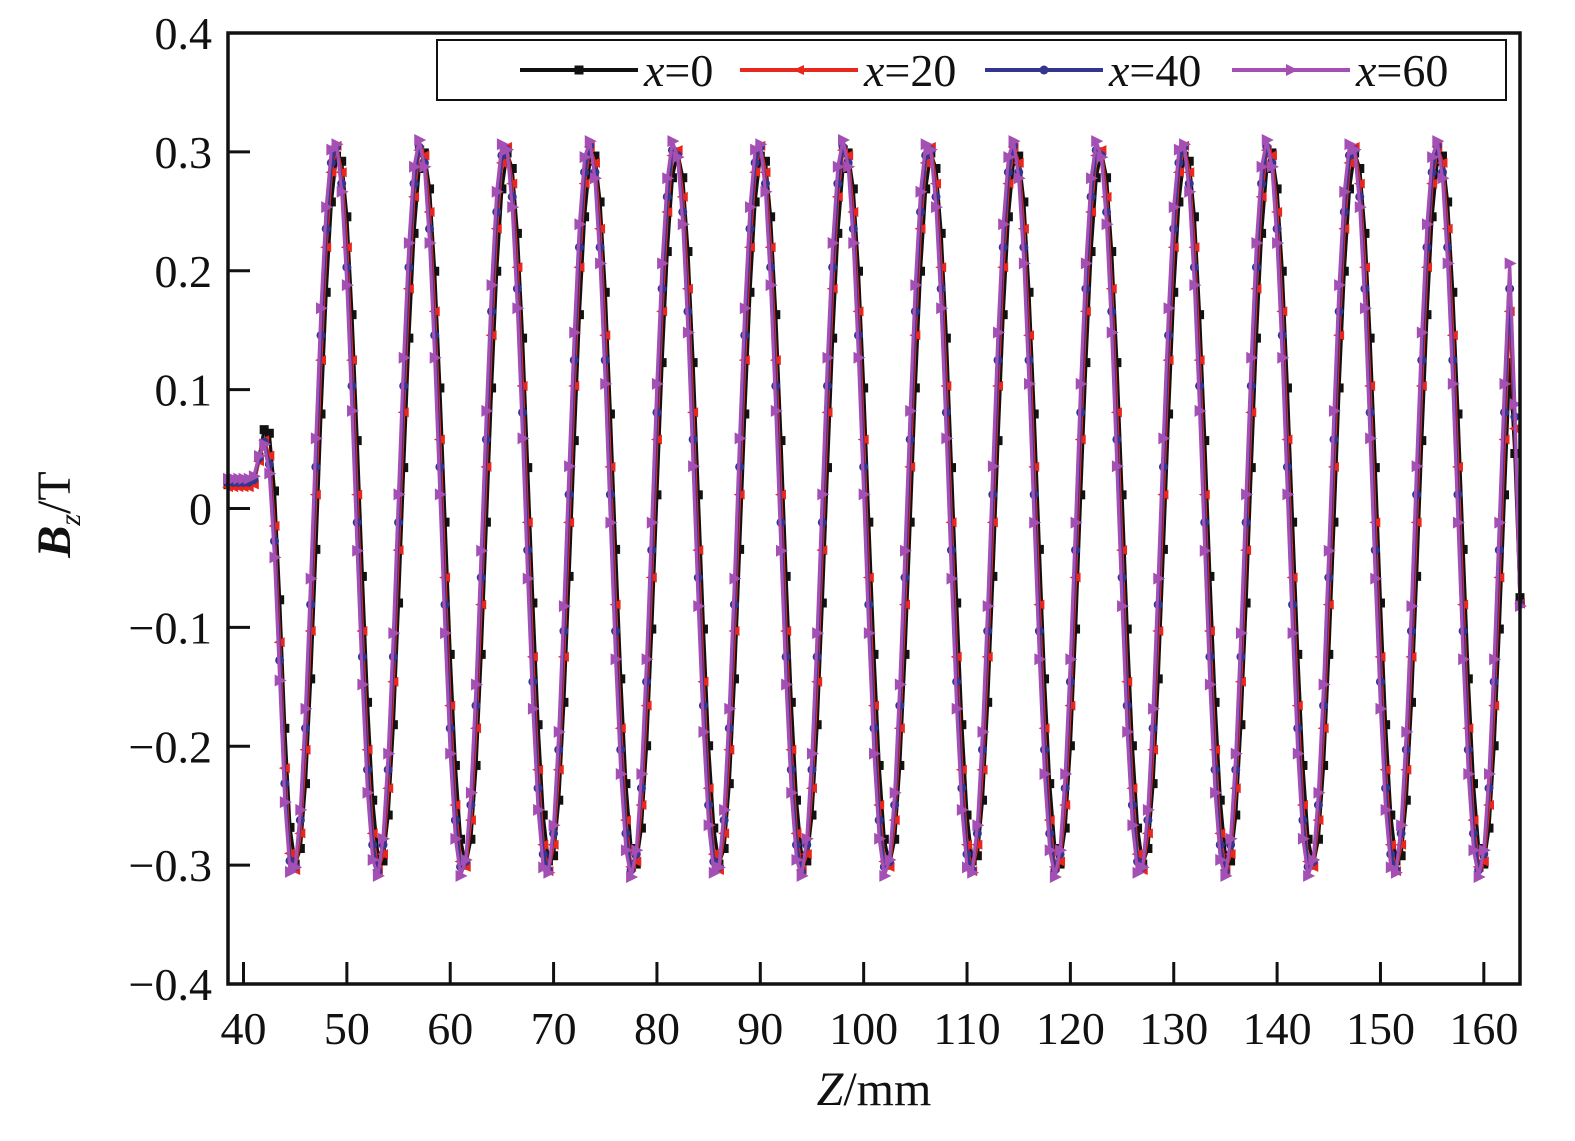 The width and height of the screenshot is (1575, 1141). Describe the element at coordinates (450, 1028) in the screenshot. I see `x-tick-label: 60` at that location.